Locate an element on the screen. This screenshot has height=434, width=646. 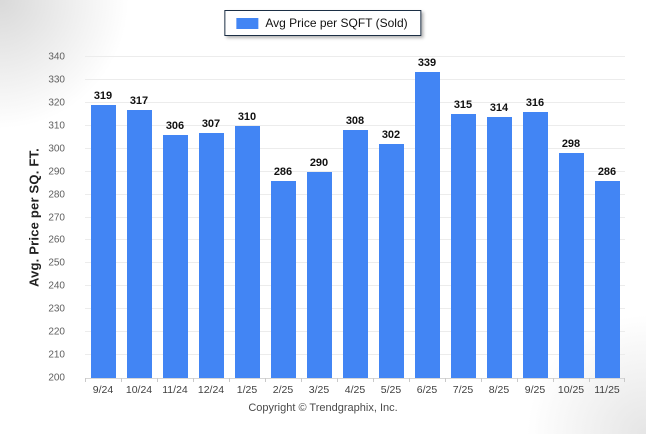
bar-column: 310 is located at coordinates (247, 217).